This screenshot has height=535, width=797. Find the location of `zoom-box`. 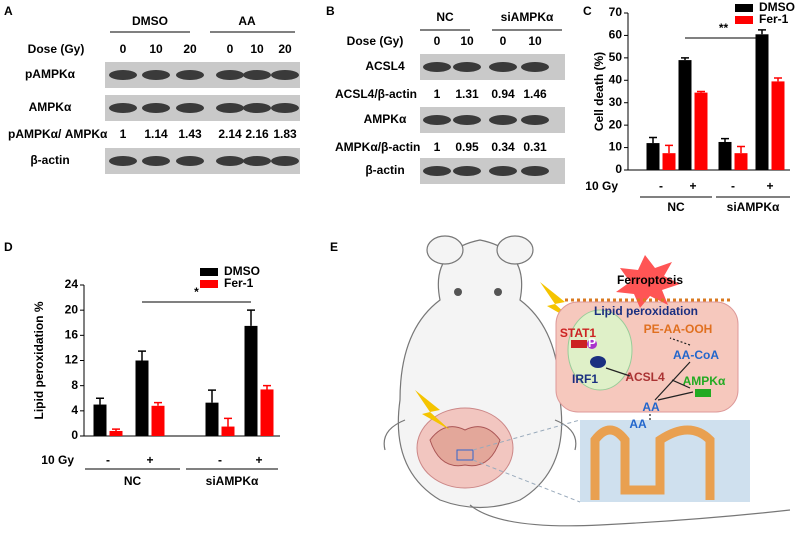

zoom-box is located at coordinates (465, 455).